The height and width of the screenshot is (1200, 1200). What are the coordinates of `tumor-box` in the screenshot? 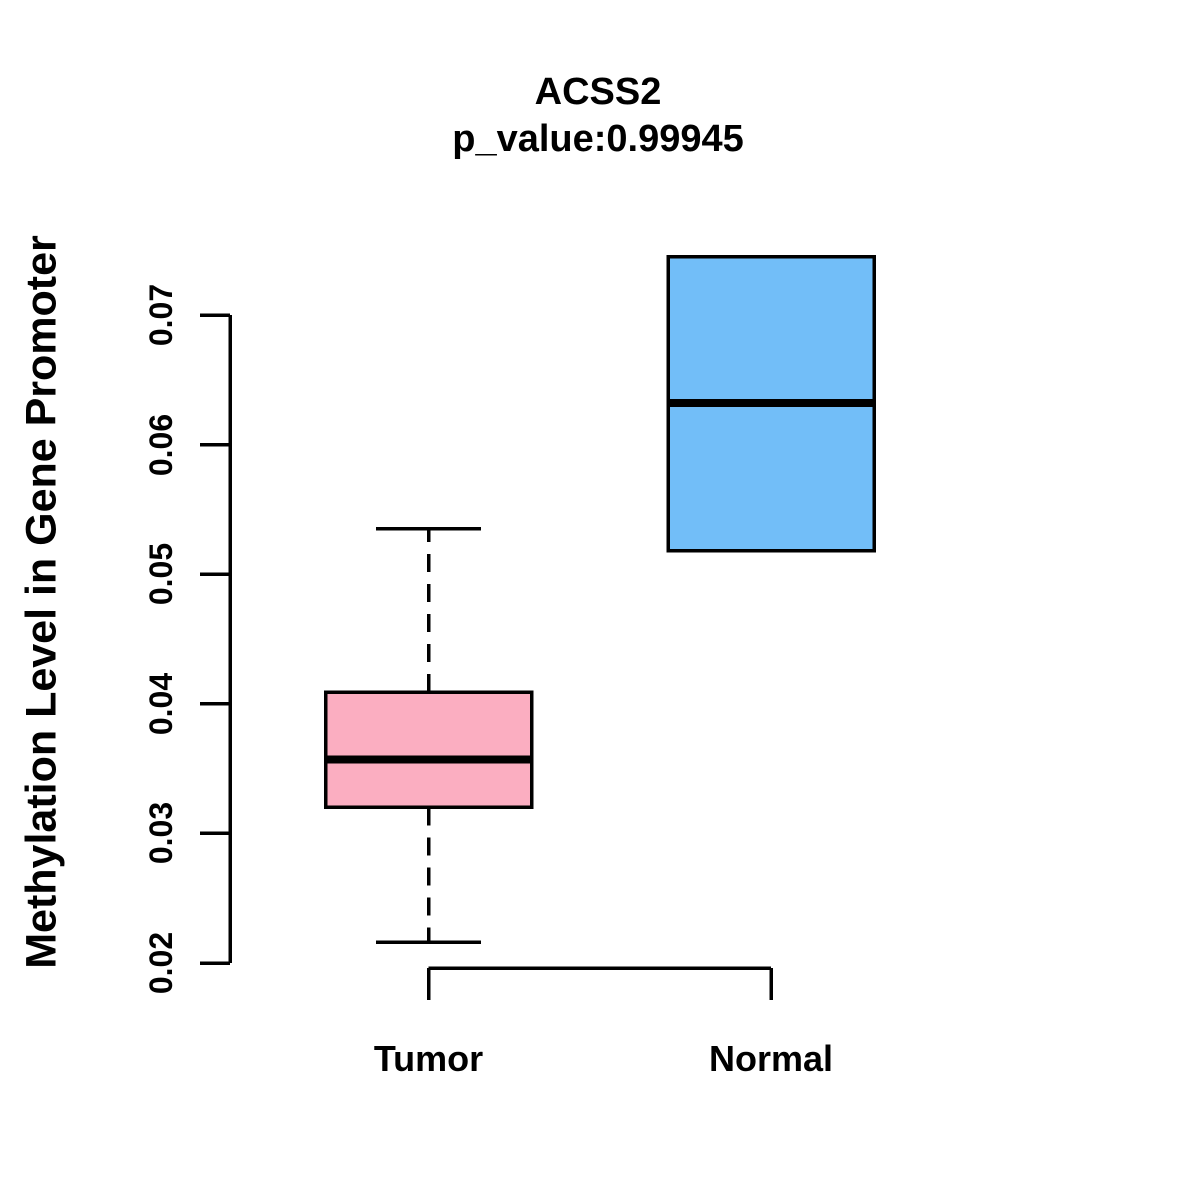 It's located at (428, 750).